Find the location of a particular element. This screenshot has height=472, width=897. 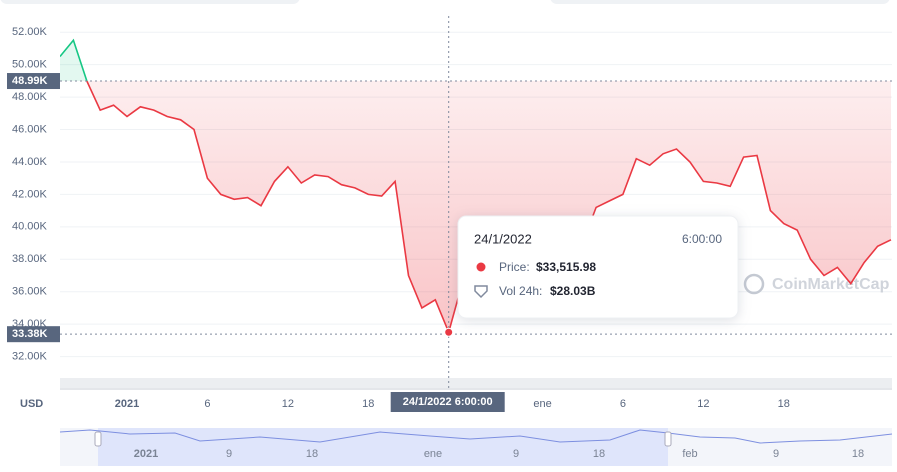

reference-label: 33.38K is located at coordinates (30, 334).